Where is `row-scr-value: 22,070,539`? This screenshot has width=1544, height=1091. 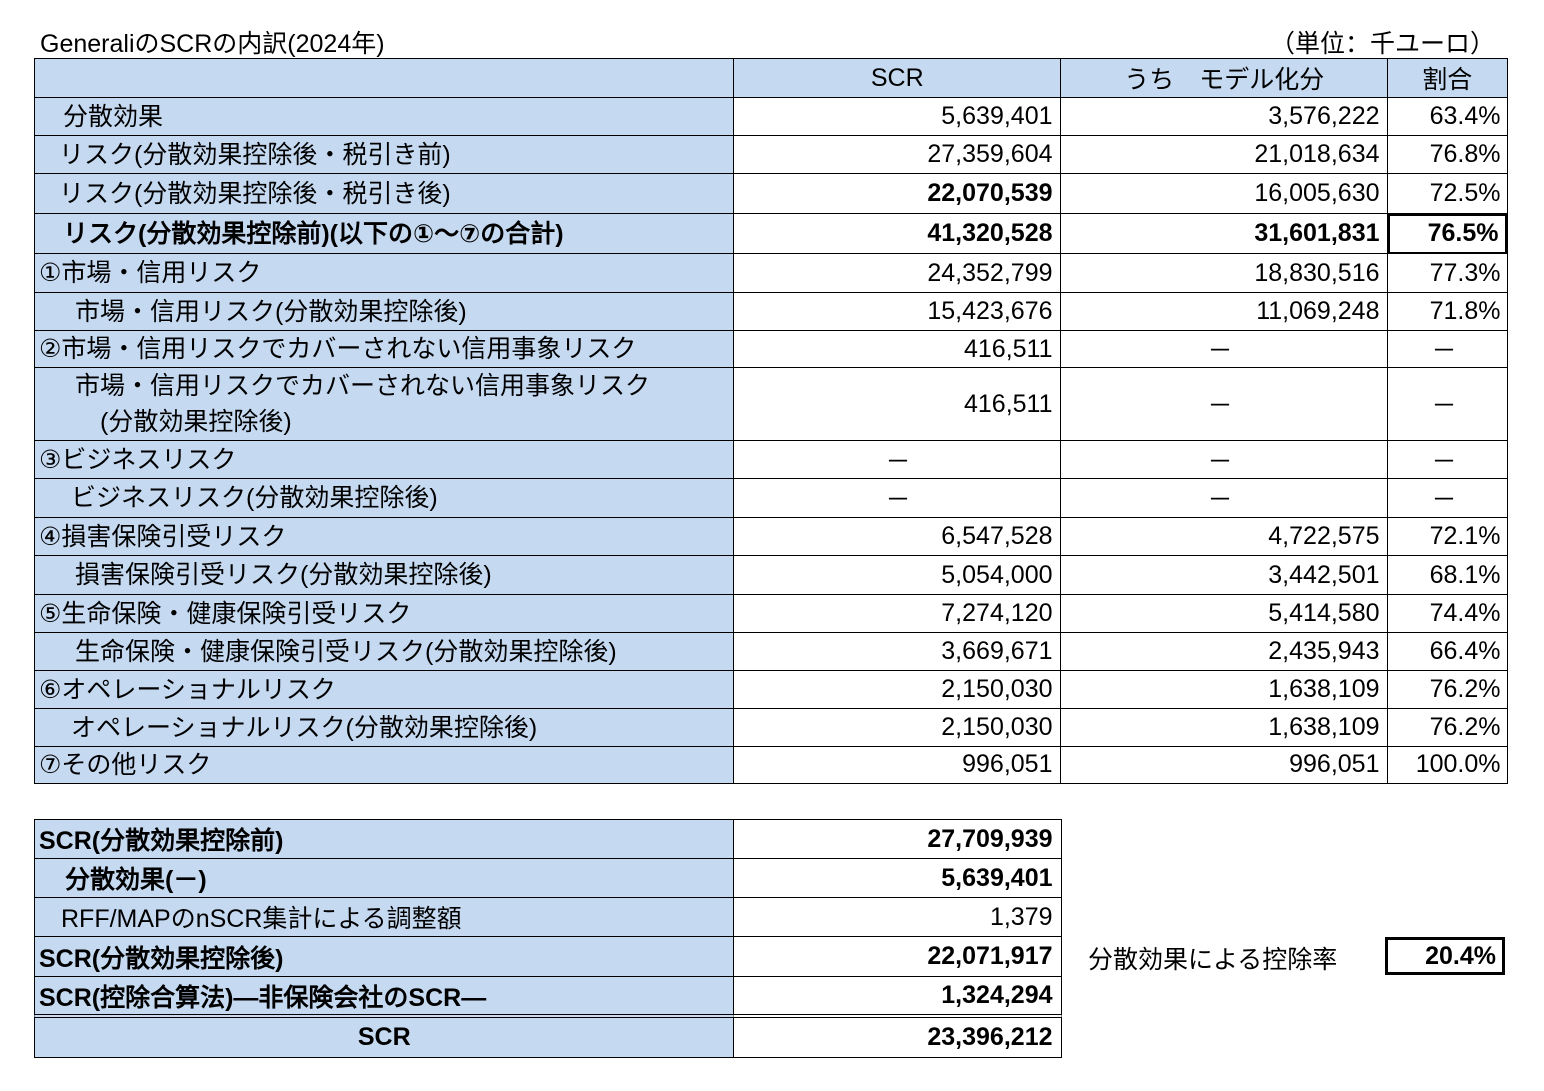 row-scr-value: 22,070,539 is located at coordinates (897, 194).